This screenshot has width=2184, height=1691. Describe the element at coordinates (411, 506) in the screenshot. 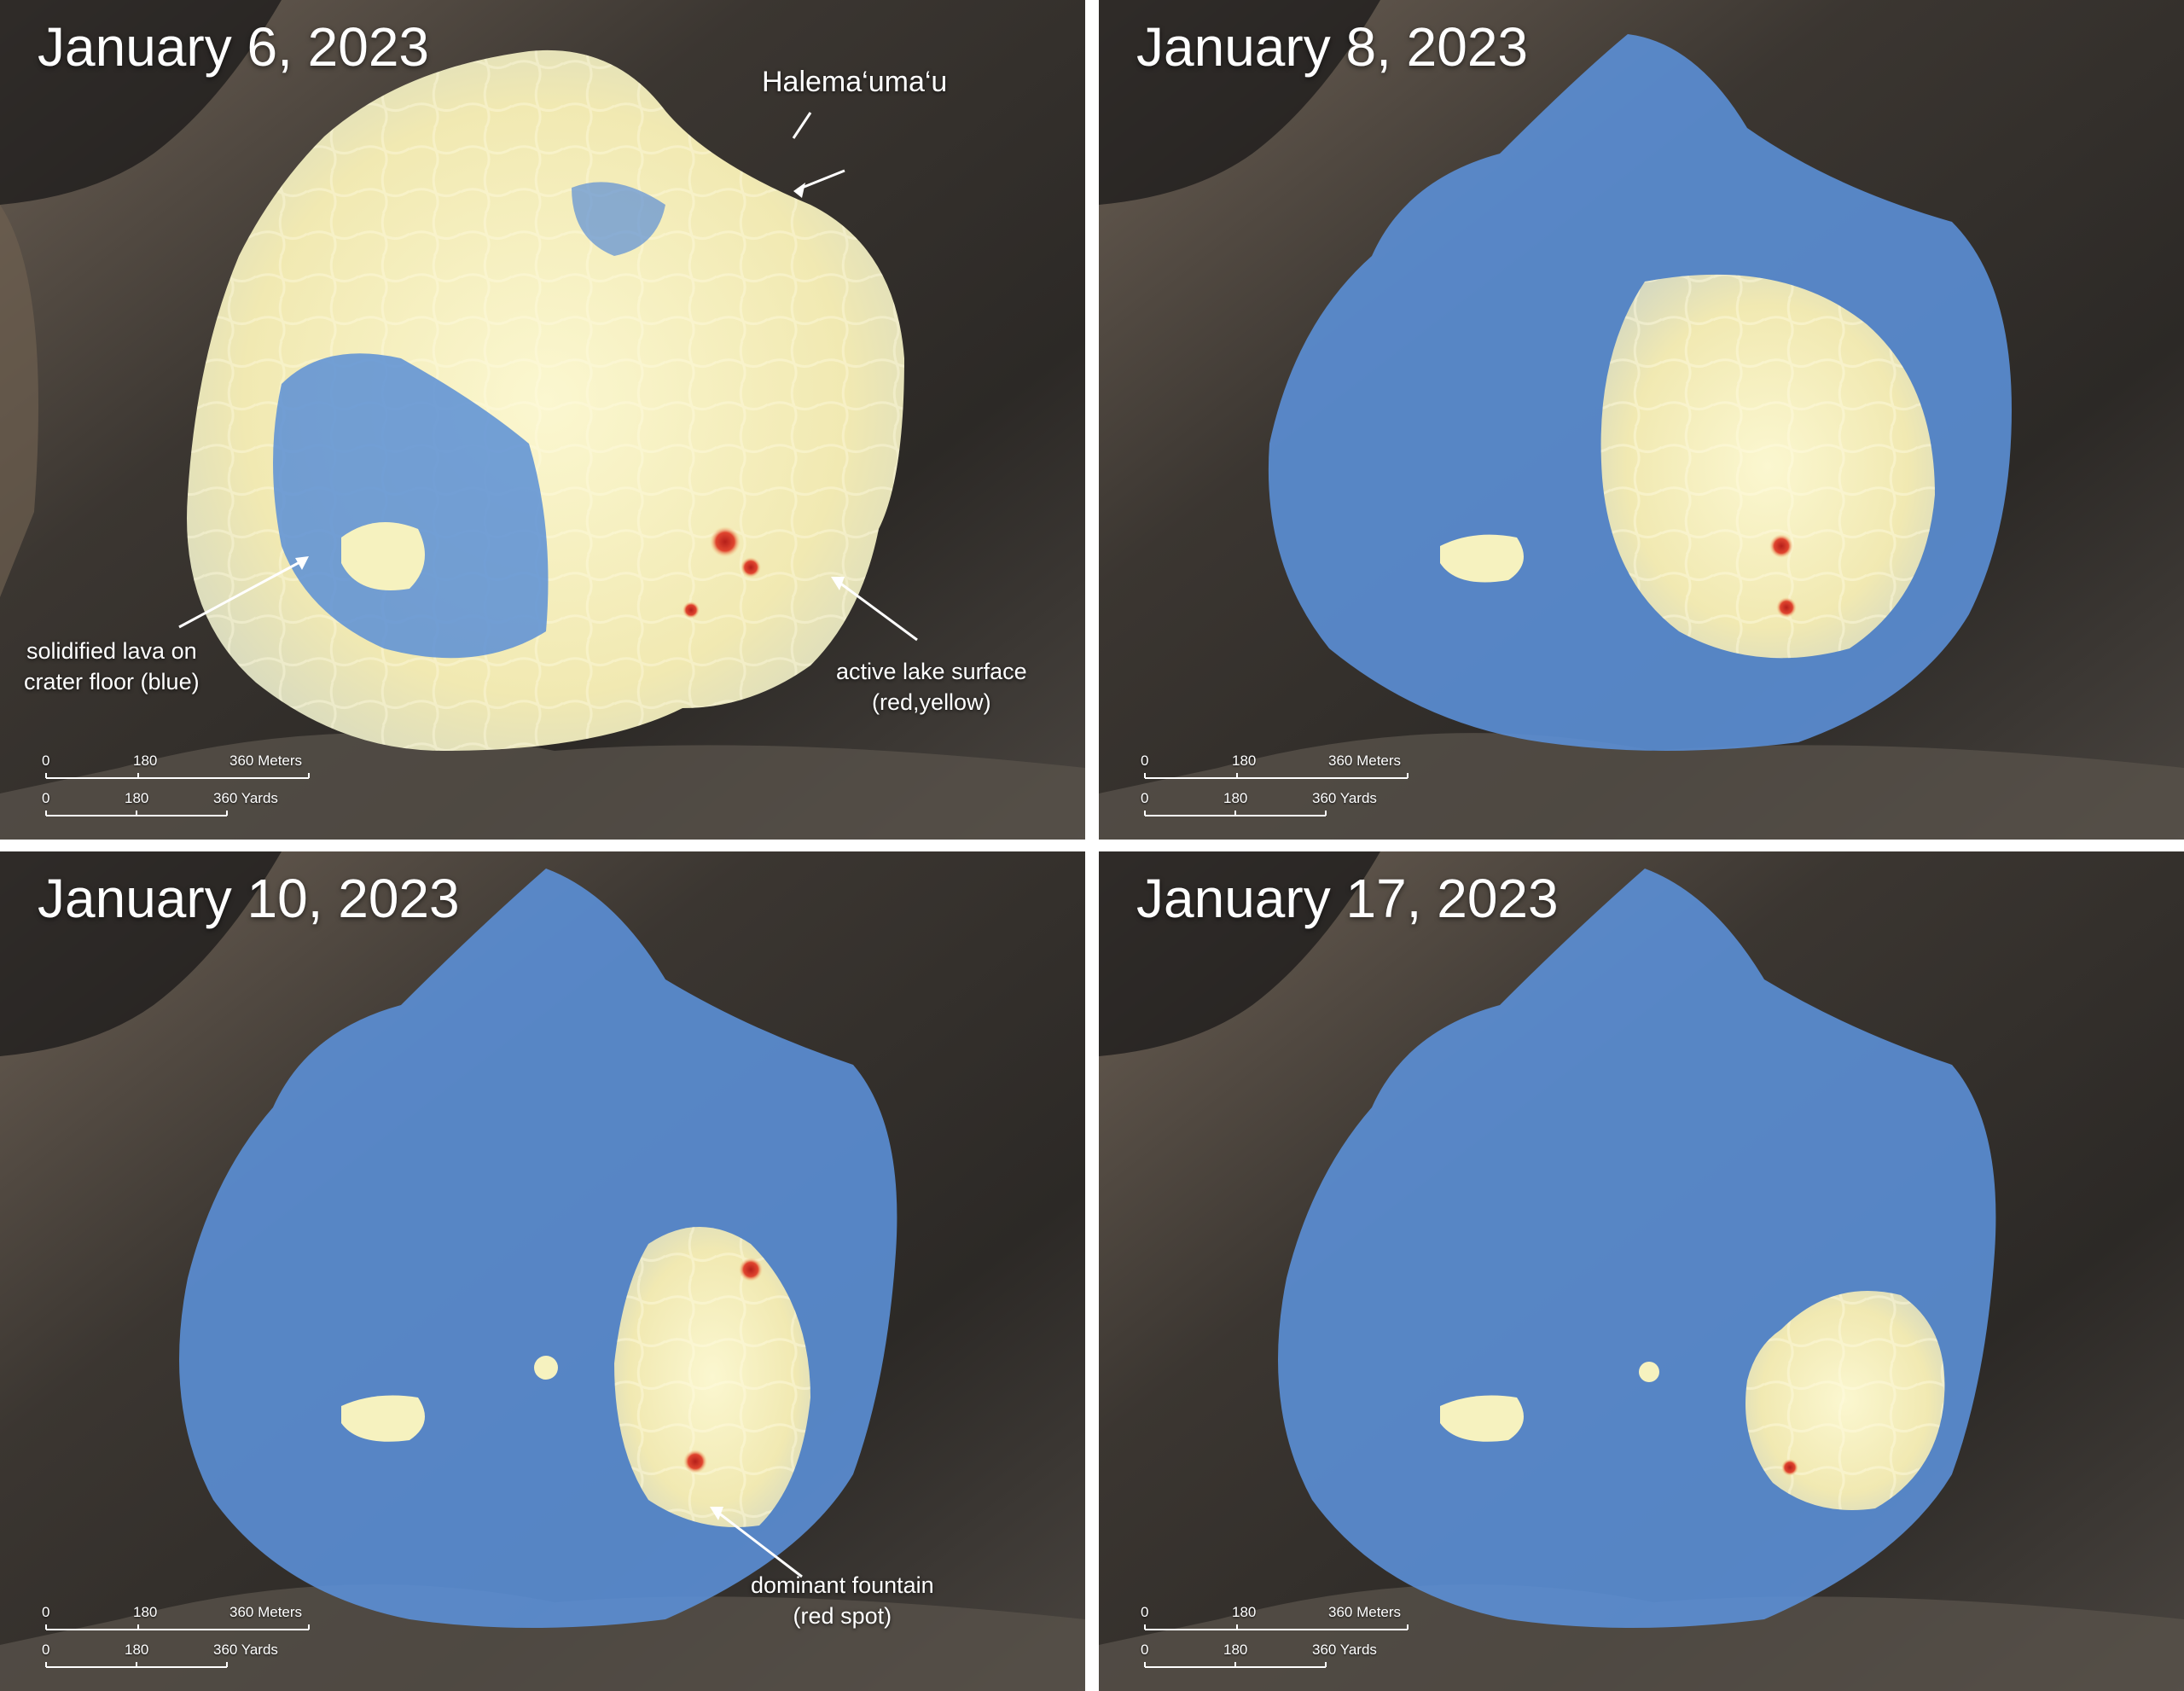

I see `solidified-lava-region` at that location.